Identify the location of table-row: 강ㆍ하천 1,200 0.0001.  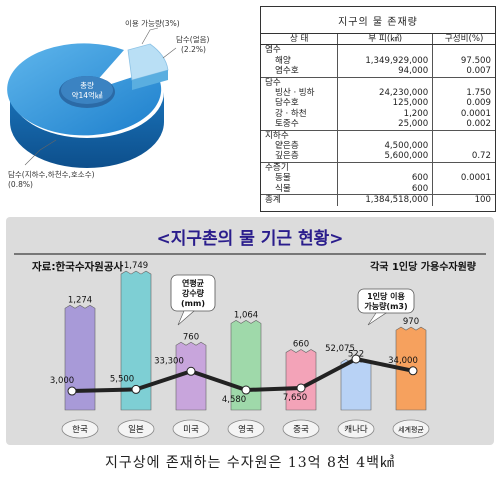
(378, 114).